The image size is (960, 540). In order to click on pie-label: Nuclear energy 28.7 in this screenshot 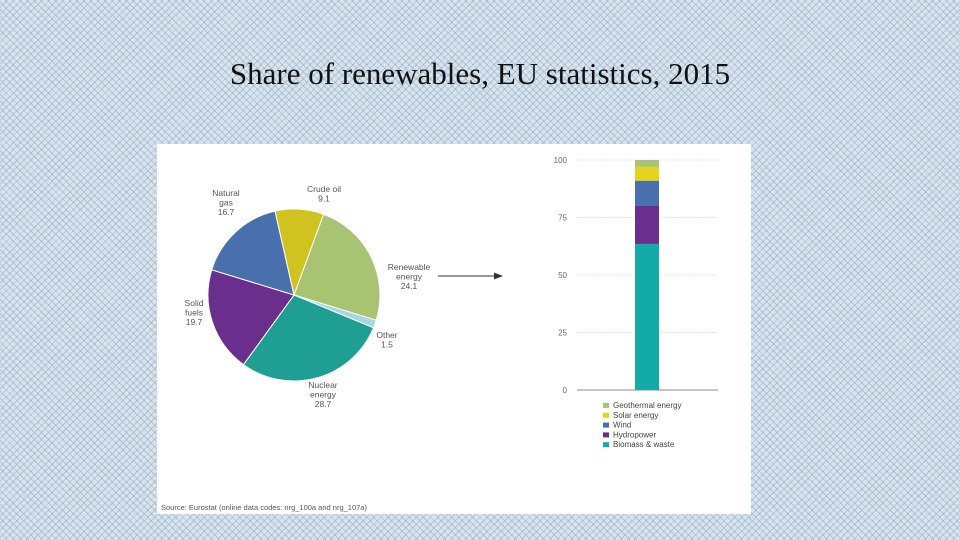, I will do `click(322, 394)`.